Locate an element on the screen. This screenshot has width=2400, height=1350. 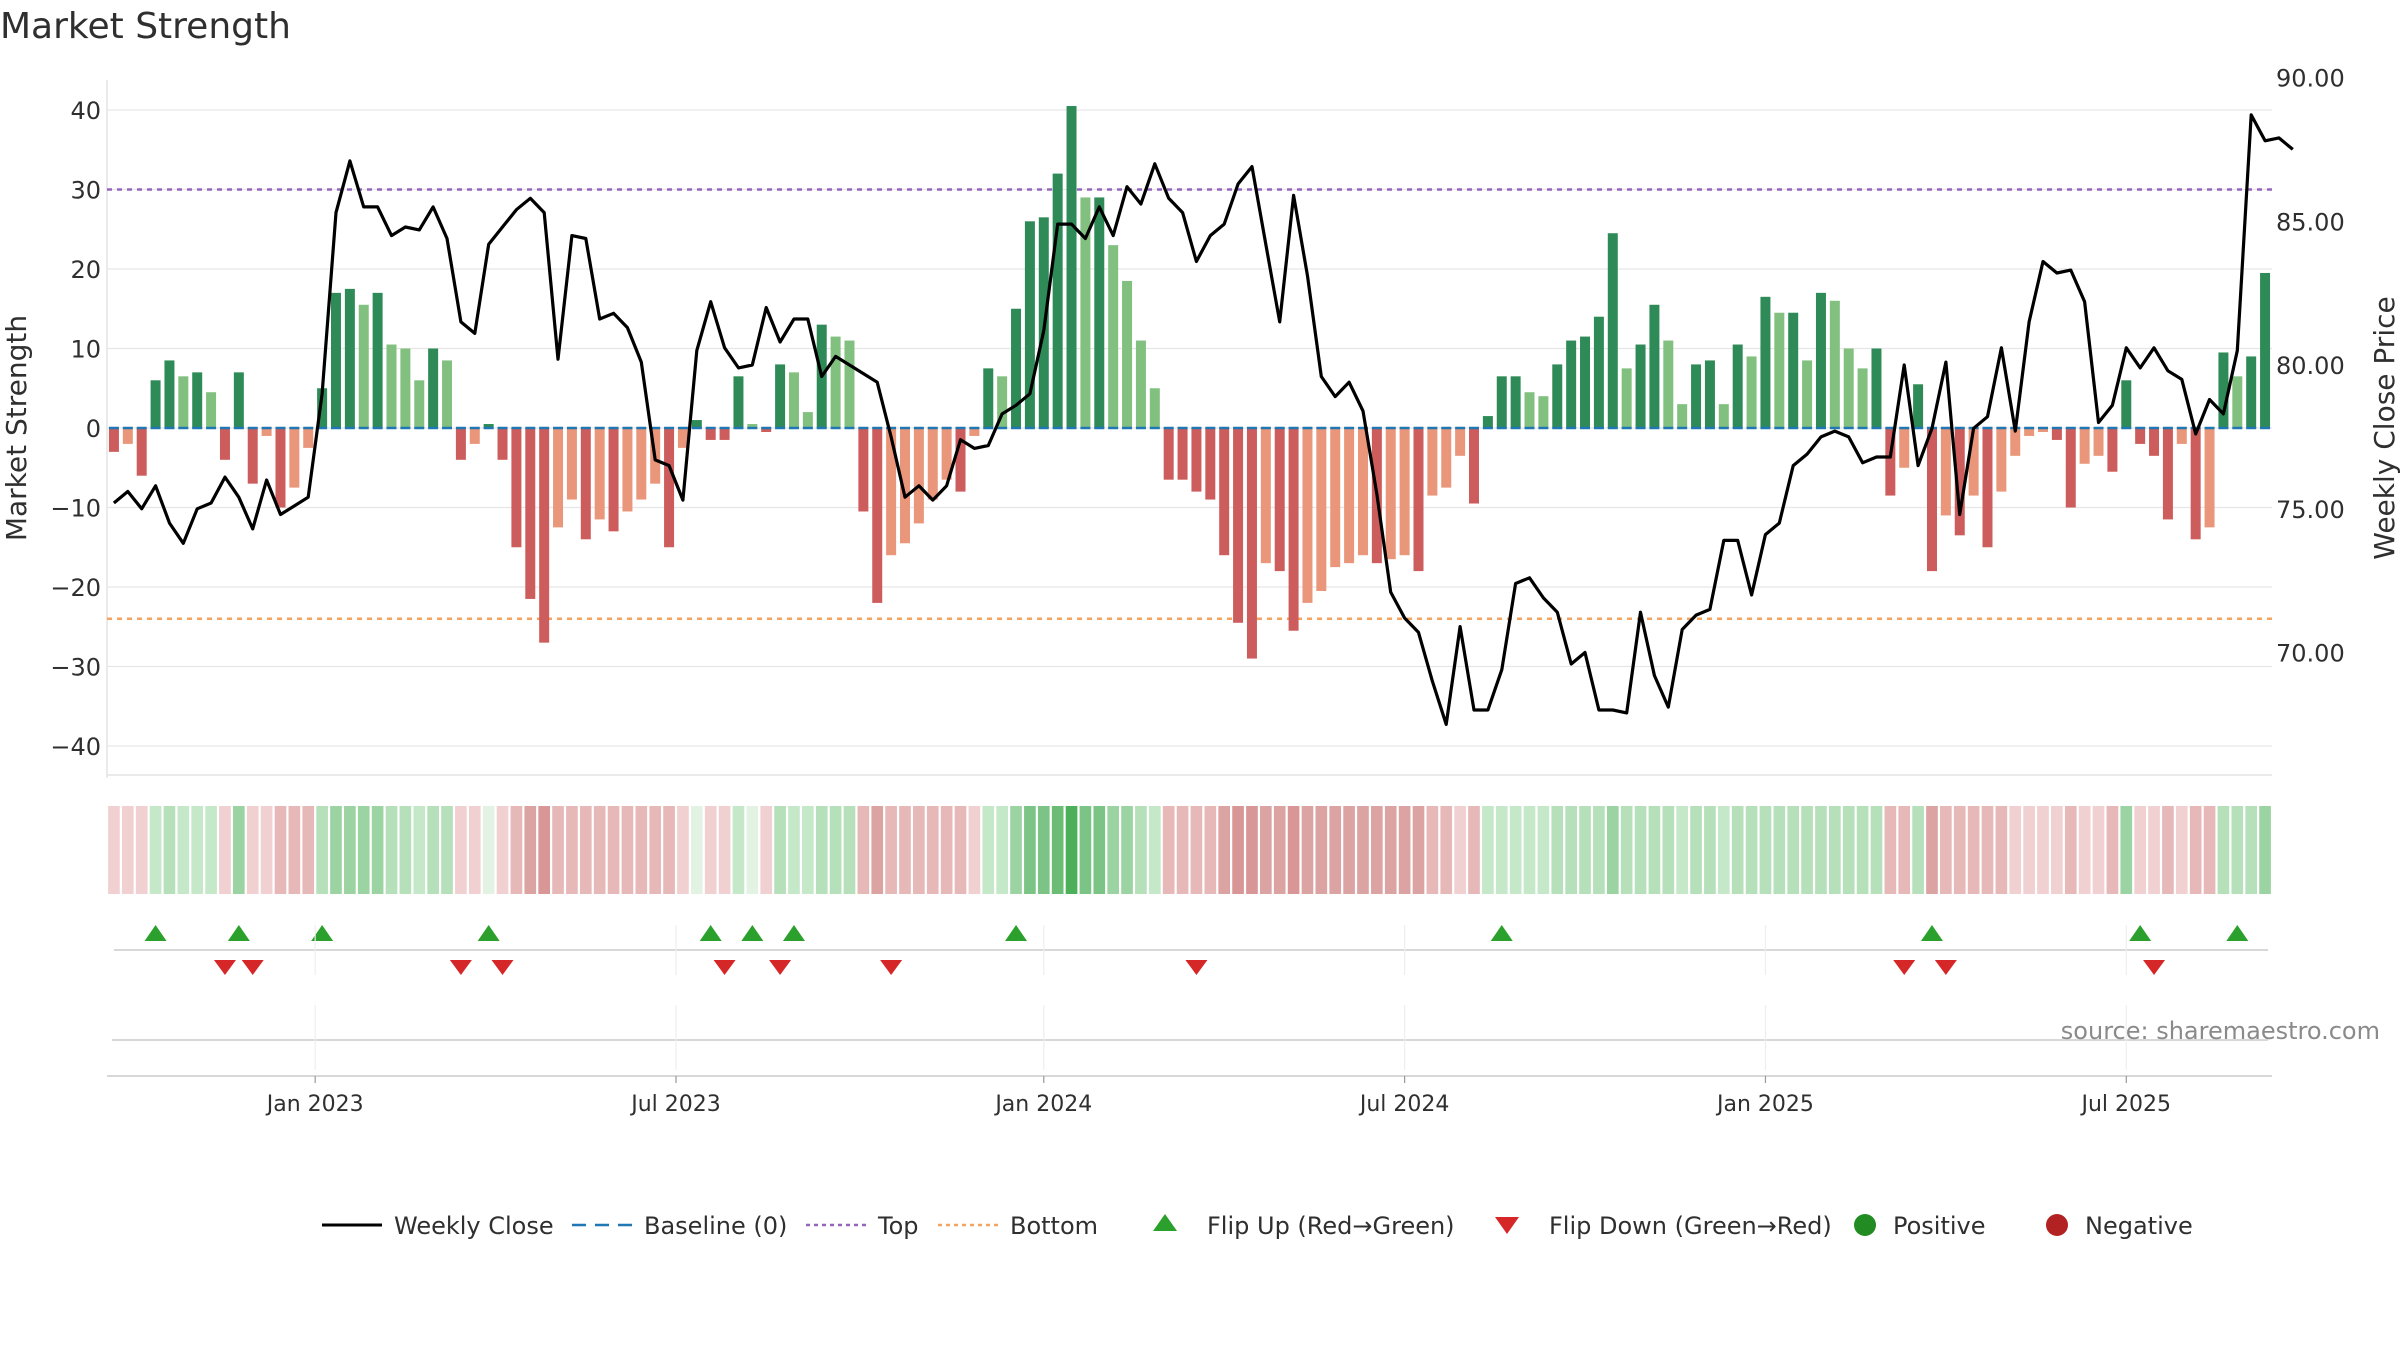
x-tick-label: Jan 2023 is located at coordinates (314, 1104).